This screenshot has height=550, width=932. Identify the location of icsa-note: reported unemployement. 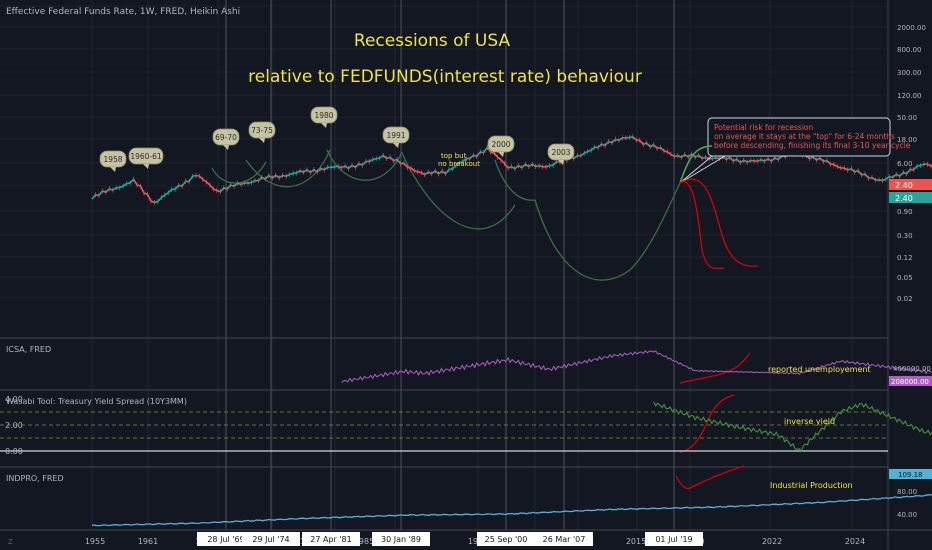
(819, 369).